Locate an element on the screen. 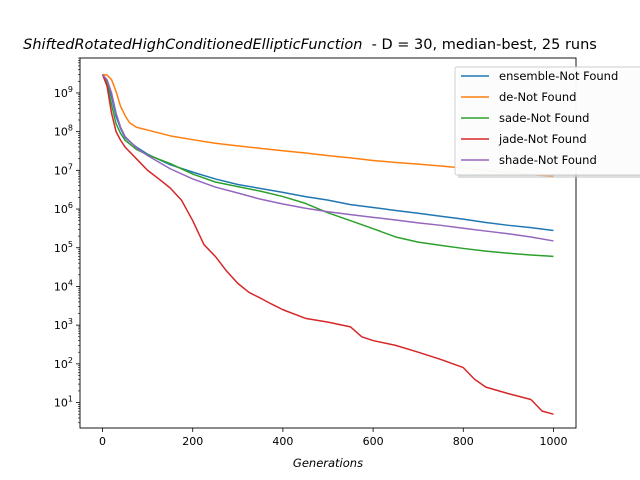 The image size is (640, 480). legend-label-3: jade-Not Found is located at coordinates (542, 139).